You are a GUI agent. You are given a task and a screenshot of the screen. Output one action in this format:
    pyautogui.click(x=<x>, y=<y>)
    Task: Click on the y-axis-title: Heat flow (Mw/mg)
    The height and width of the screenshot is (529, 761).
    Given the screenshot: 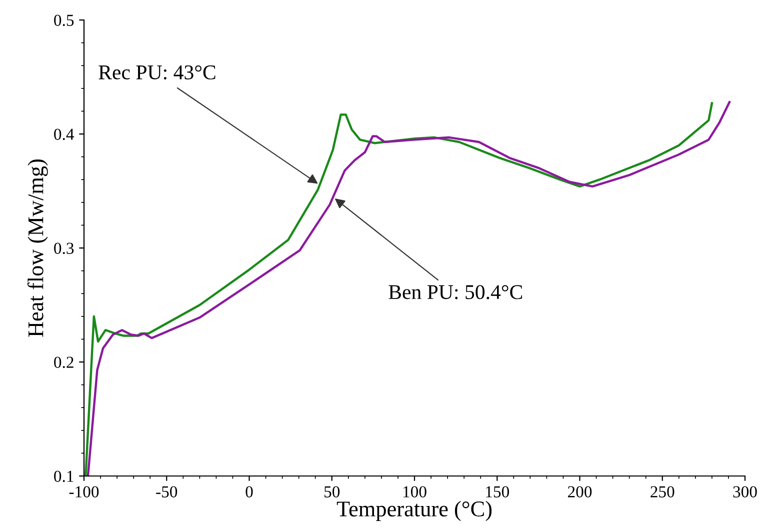 What is the action you would take?
    pyautogui.click(x=37, y=248)
    